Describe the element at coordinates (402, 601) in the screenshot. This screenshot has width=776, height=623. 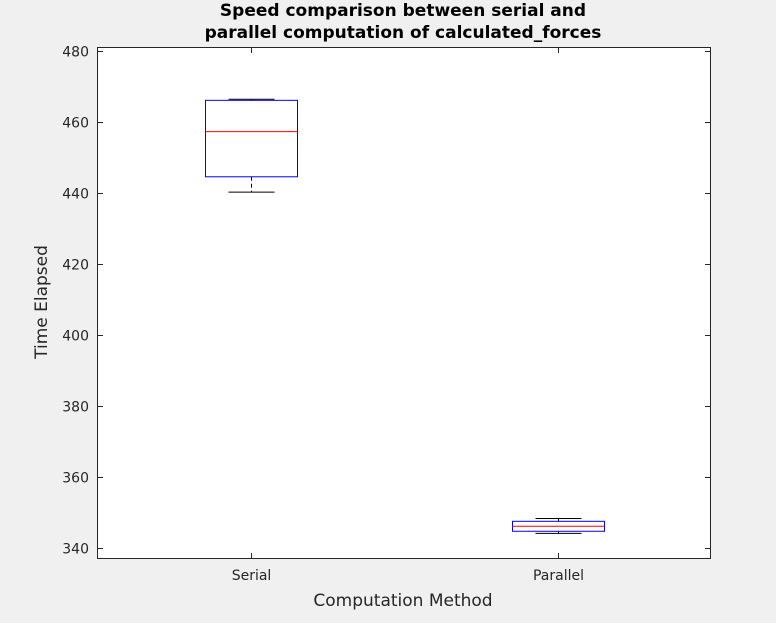
I see `x-axis-label: Computation Method` at that location.